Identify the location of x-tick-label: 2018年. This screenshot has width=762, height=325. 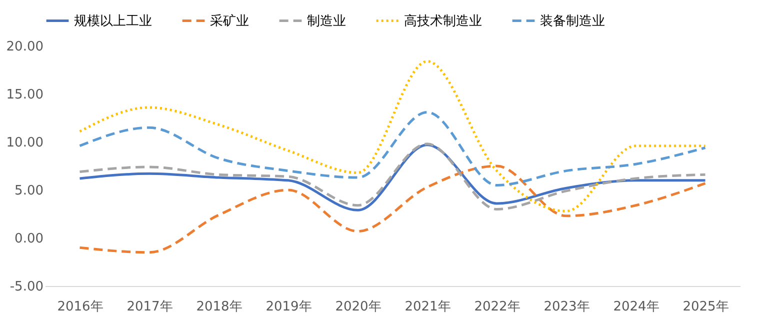
(219, 307).